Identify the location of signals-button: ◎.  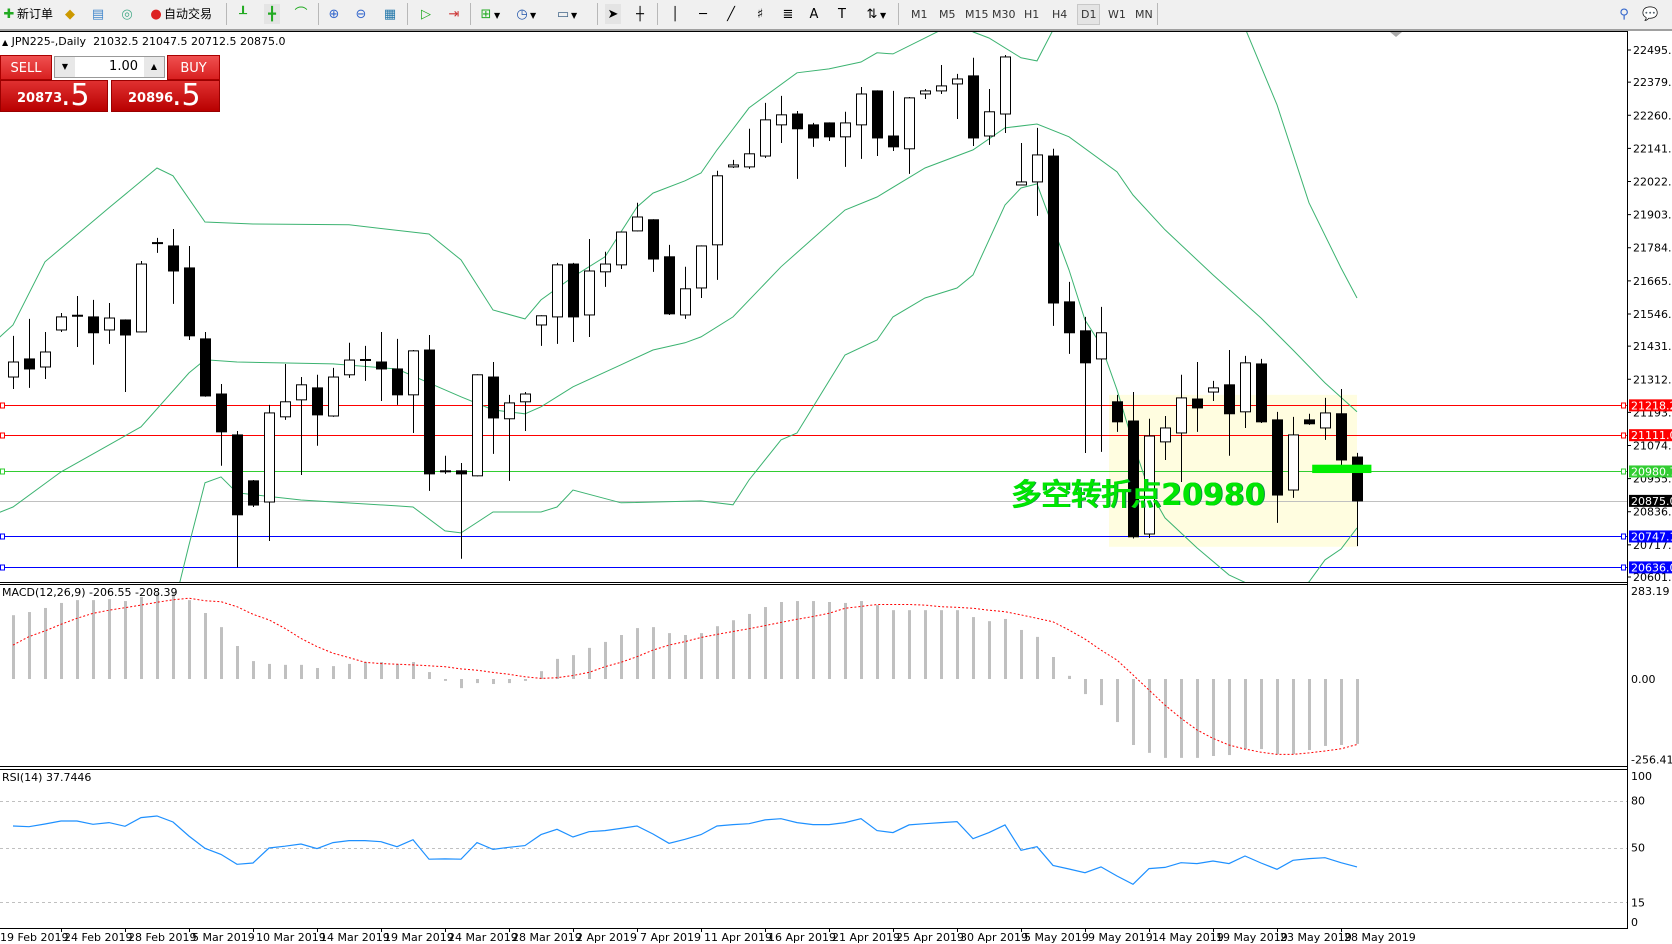
(127, 14).